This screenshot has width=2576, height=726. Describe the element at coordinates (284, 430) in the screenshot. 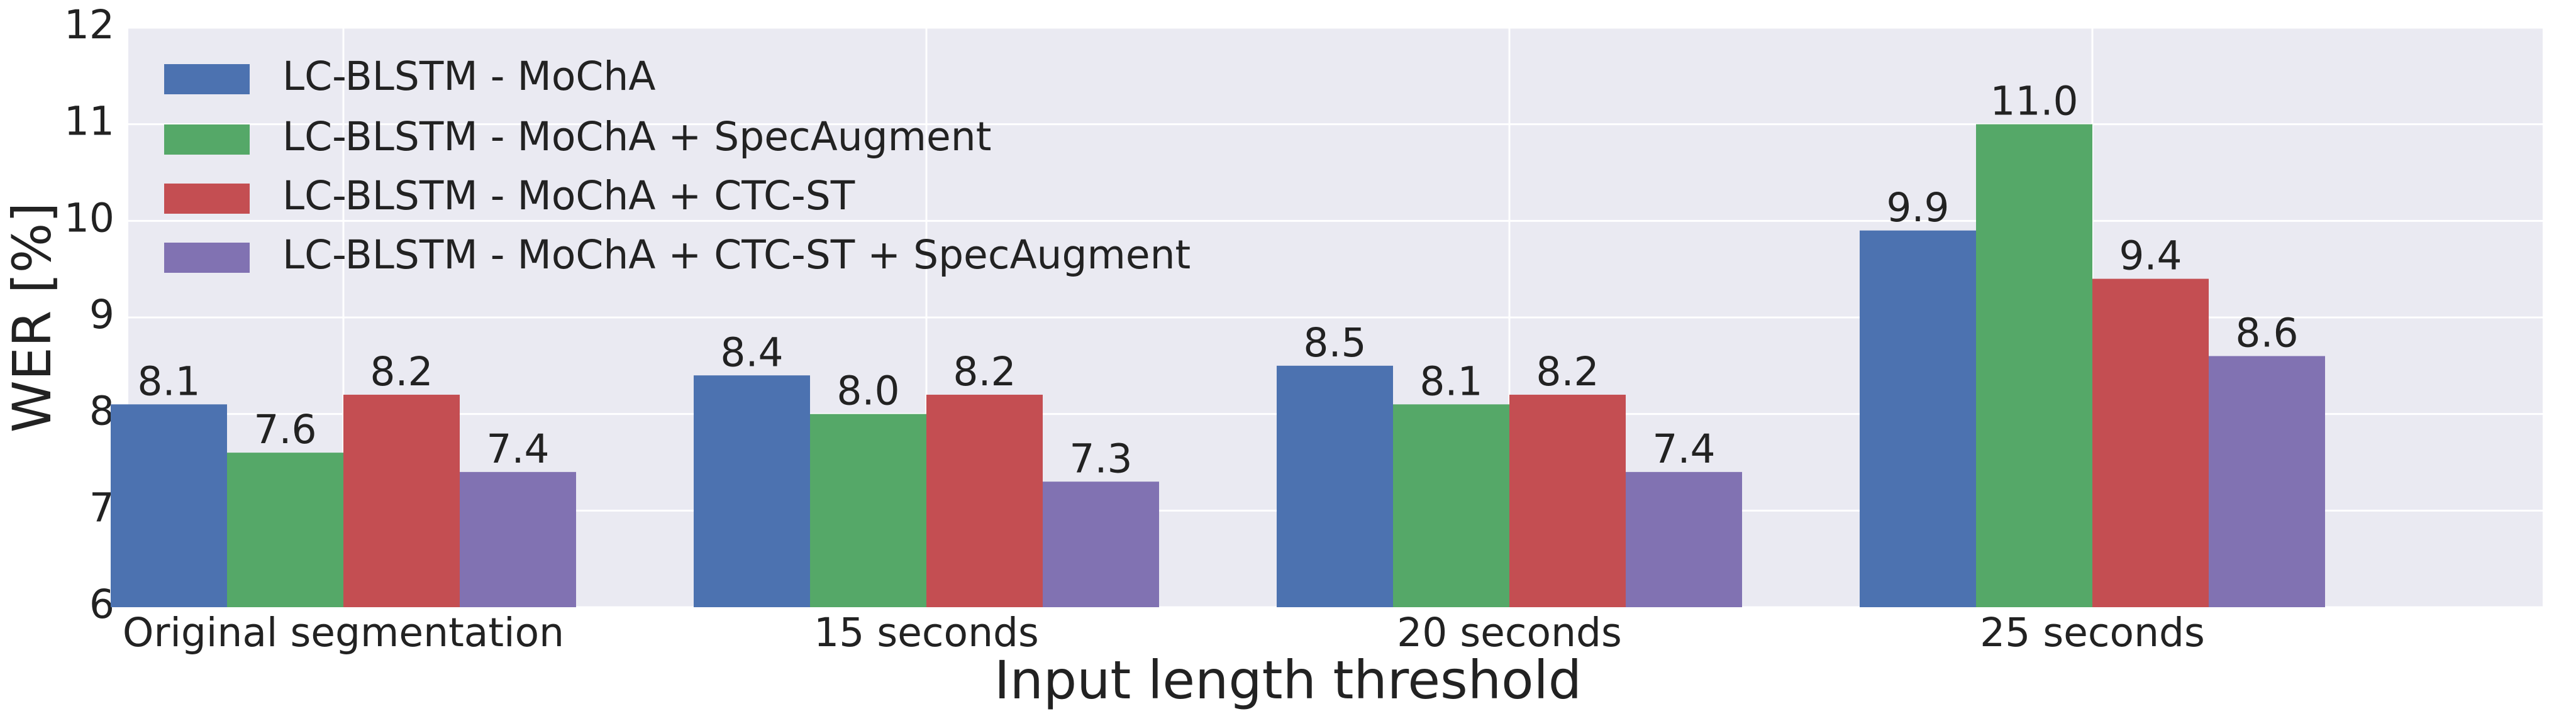

I see `value-label: 7.6` at that location.